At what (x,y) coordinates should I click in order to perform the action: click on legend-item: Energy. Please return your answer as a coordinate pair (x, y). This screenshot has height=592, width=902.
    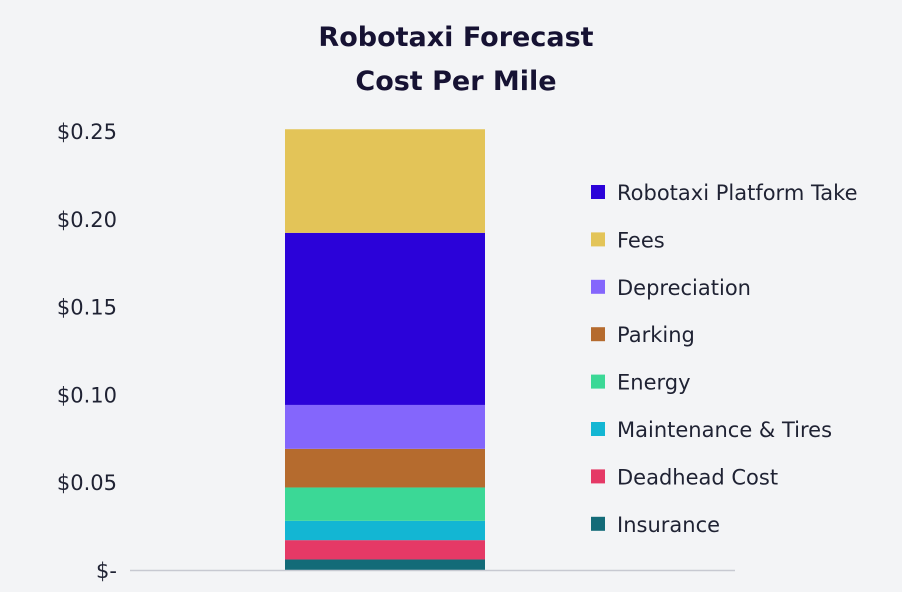
    Looking at the image, I should click on (641, 383).